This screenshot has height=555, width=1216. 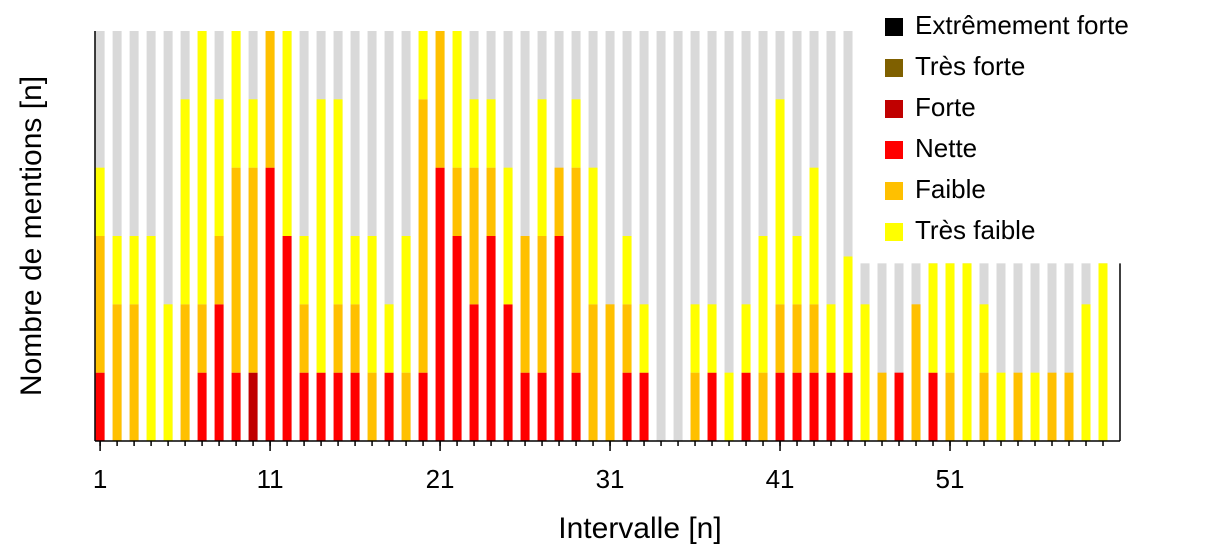 What do you see at coordinates (270, 479) in the screenshot?
I see `x-tick-label: 11` at bounding box center [270, 479].